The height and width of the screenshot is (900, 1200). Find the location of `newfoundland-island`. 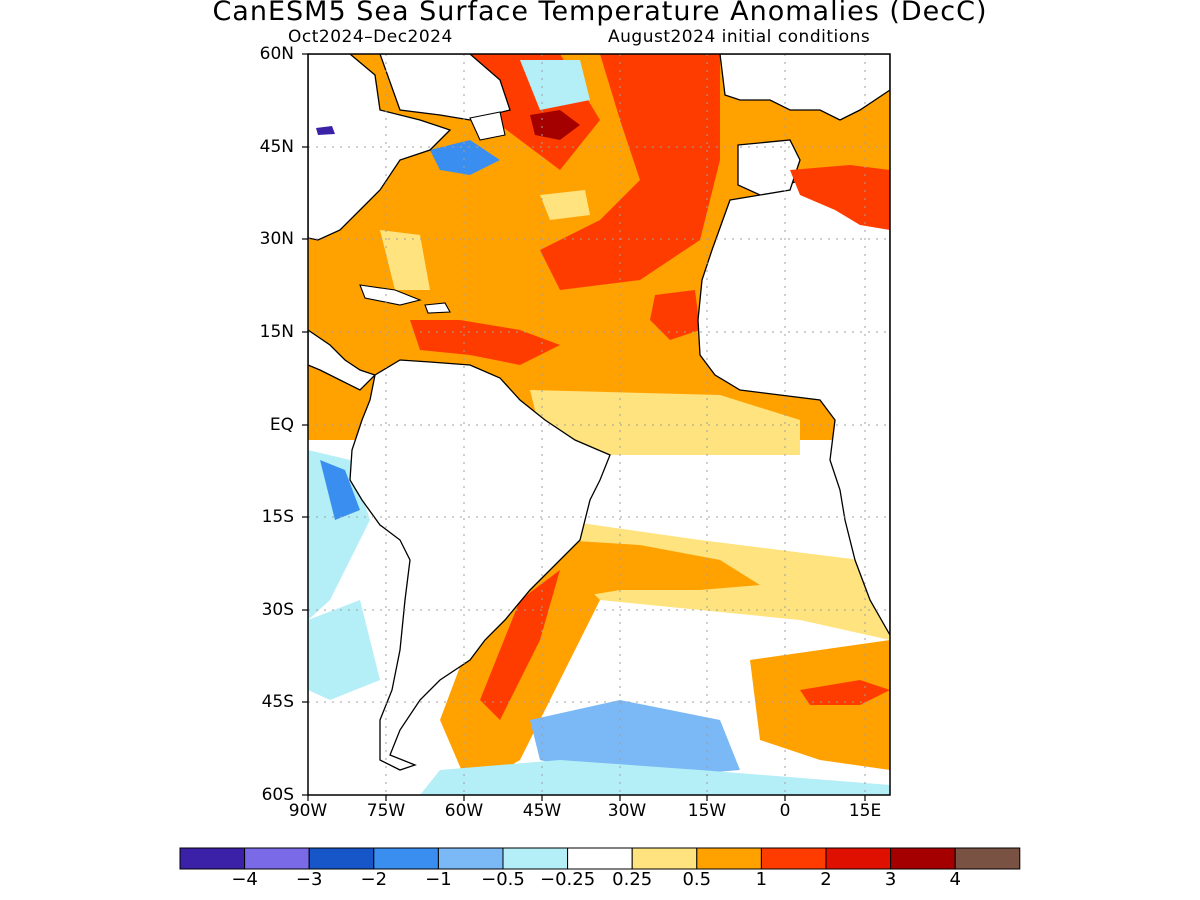

newfoundland-island is located at coordinates (487, 126).